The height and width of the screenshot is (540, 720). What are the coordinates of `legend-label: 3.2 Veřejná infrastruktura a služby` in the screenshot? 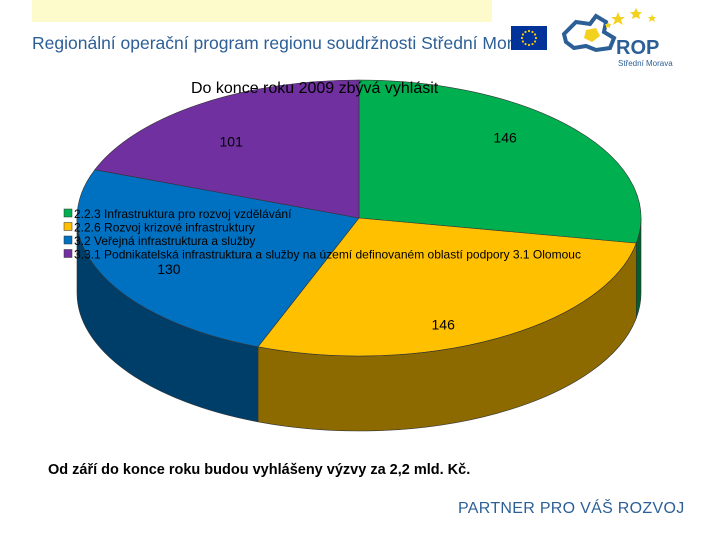 It's located at (164, 241).